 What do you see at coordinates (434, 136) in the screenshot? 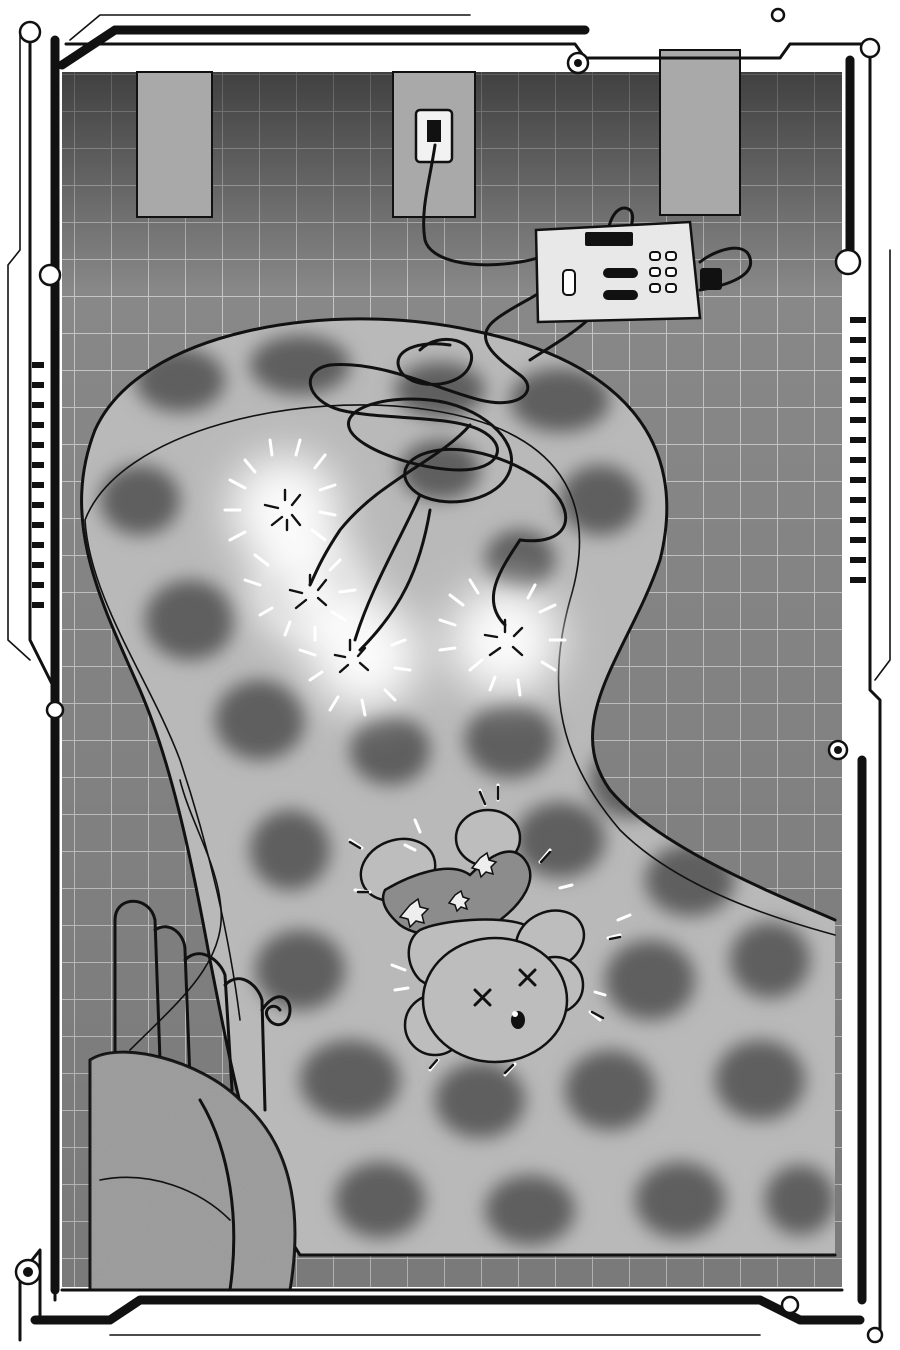
I see `wall-outlet-icon` at bounding box center [434, 136].